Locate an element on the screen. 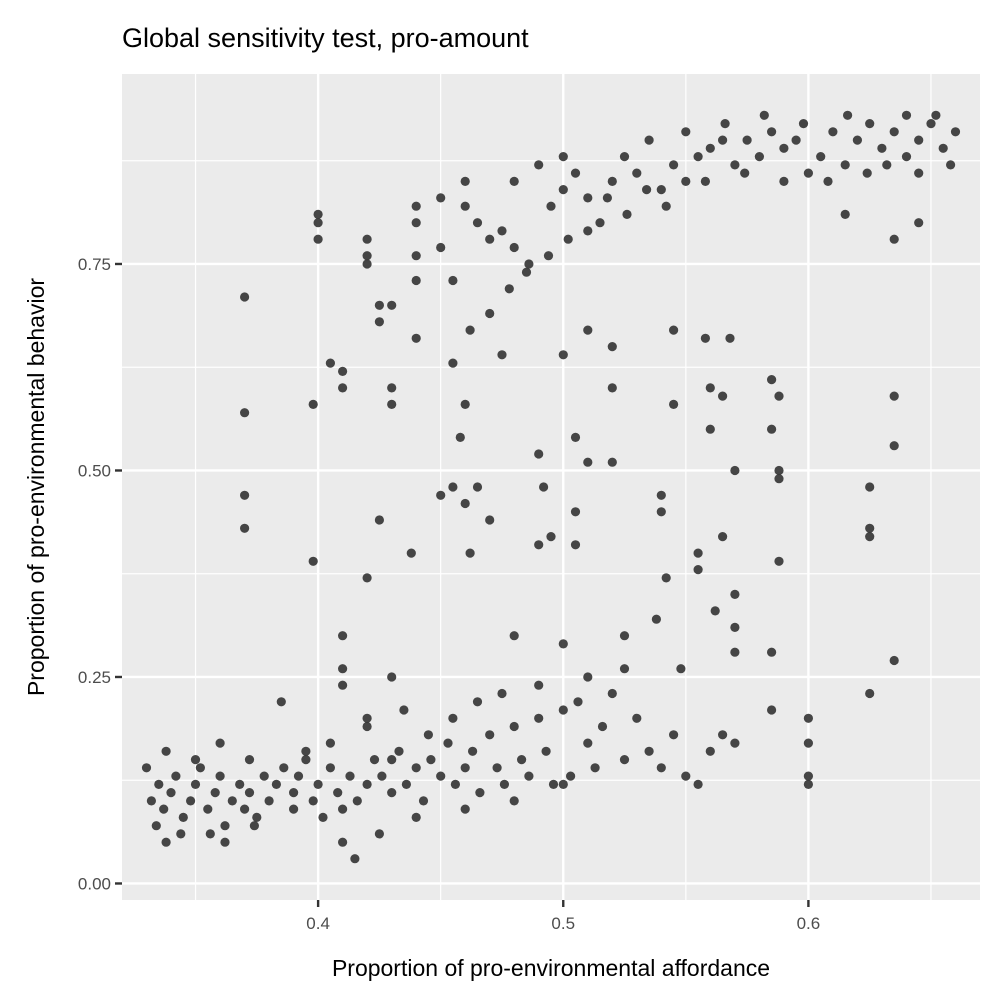 This screenshot has width=1003, height=1003. x-tick-label: 0.5 is located at coordinates (563, 923).